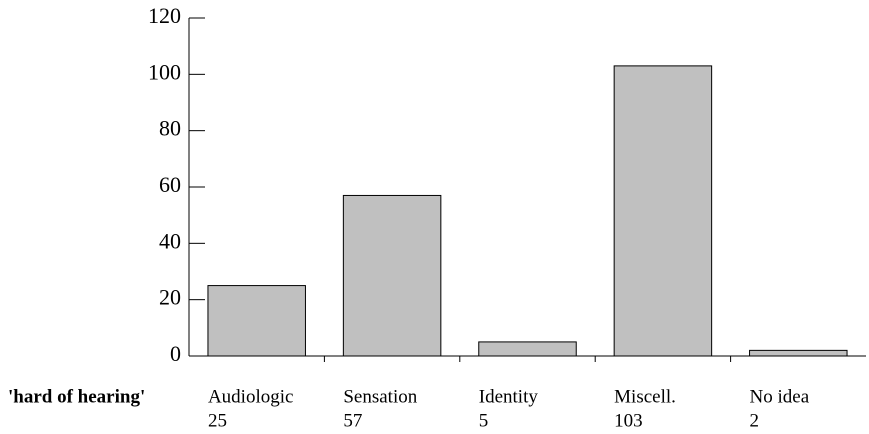 The image size is (869, 434). Describe the element at coordinates (170, 240) in the screenshot. I see `y-tick-label: 40` at that location.